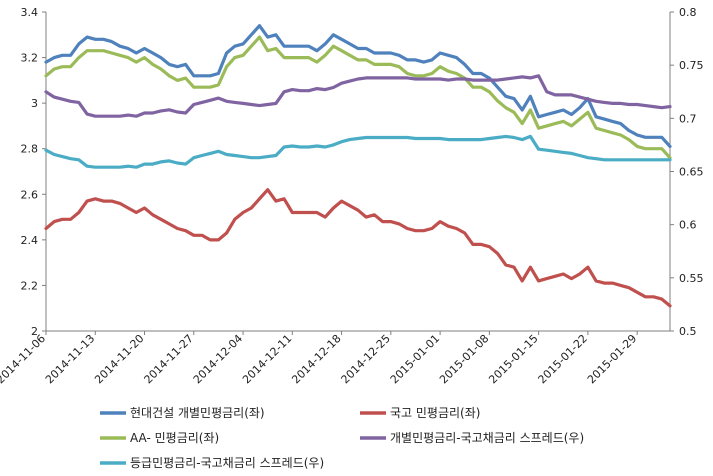 Image resolution: width=713 pixels, height=476 pixels. What do you see at coordinates (563, 359) in the screenshot?
I see `x-tick-label: 2015-01-22` at bounding box center [563, 359].